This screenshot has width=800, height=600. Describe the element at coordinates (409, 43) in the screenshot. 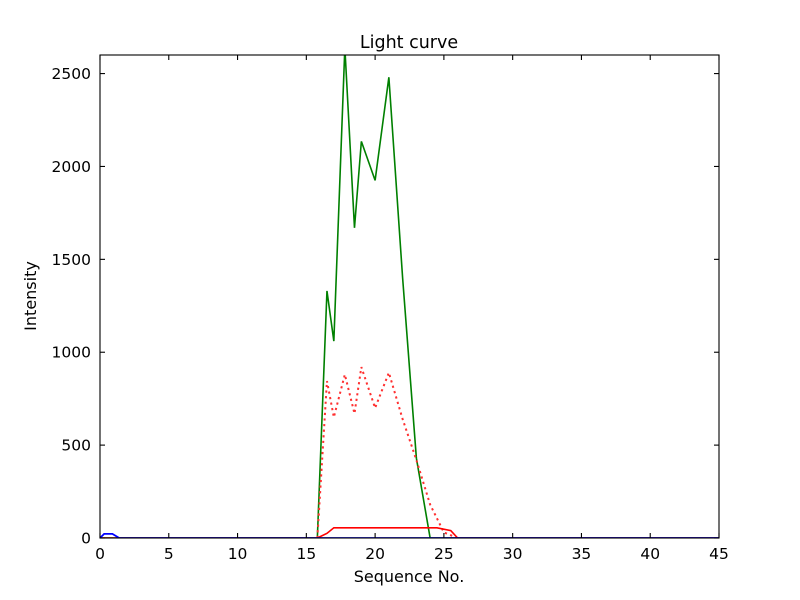

I see `chart-title: Light curve` at that location.